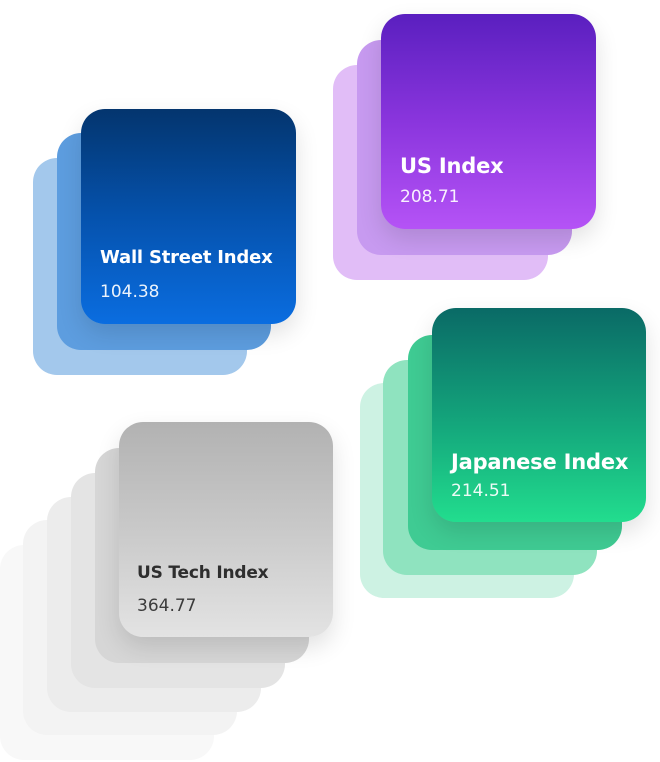  Describe the element at coordinates (186, 257) in the screenshot. I see `wall-street-index-title: Wall Street Index` at that location.